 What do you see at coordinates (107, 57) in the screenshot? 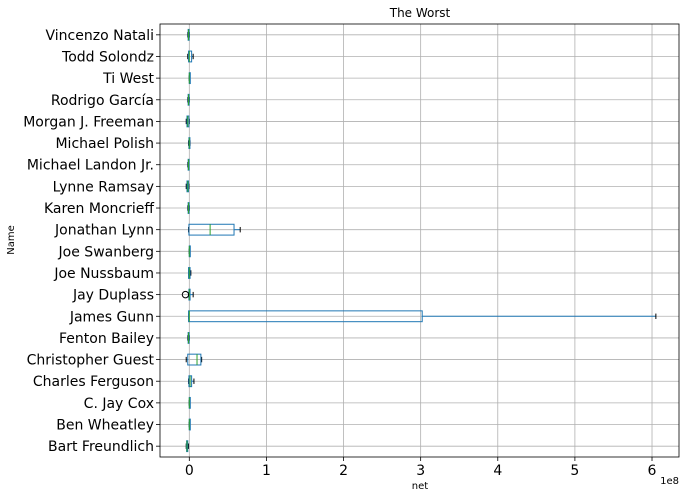
I see `category-label: Todd Solondz` at bounding box center [107, 57].